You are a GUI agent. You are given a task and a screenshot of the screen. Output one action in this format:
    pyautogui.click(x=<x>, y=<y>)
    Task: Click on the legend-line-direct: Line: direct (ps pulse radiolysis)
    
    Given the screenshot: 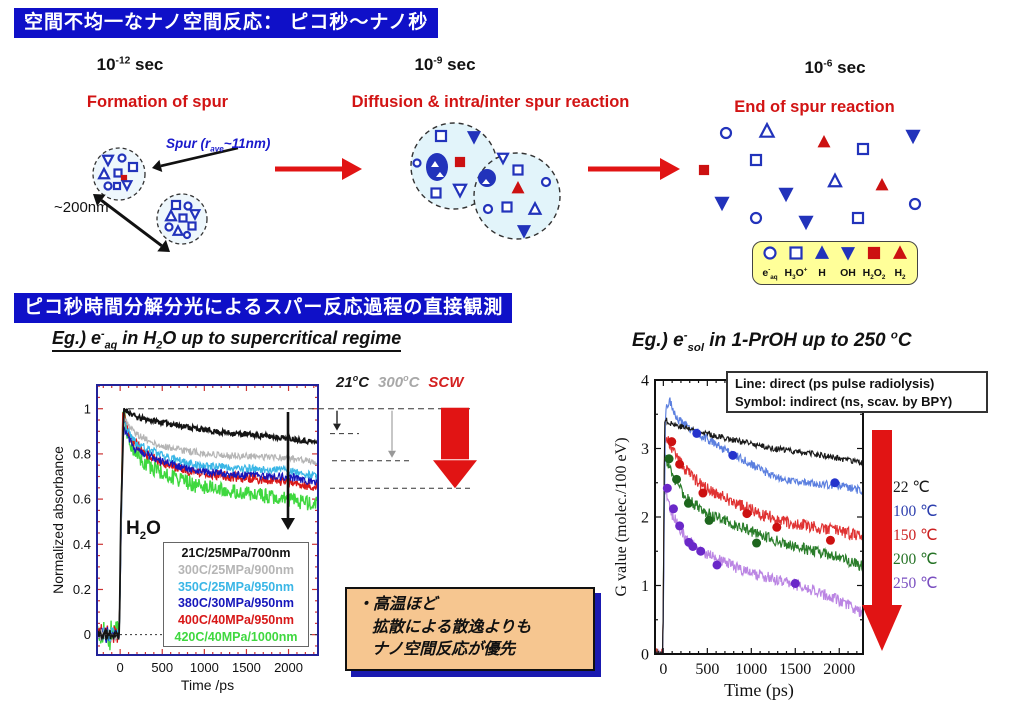 What is the action you would take?
    pyautogui.click(x=835, y=383)
    